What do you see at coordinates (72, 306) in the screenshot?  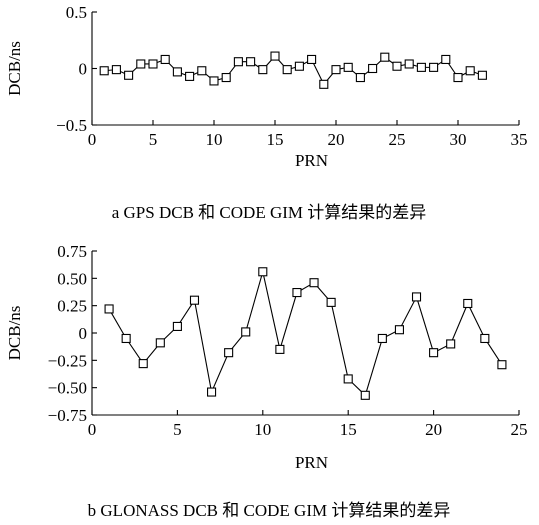 I see `y-tick-label: 0.25` at bounding box center [72, 306].